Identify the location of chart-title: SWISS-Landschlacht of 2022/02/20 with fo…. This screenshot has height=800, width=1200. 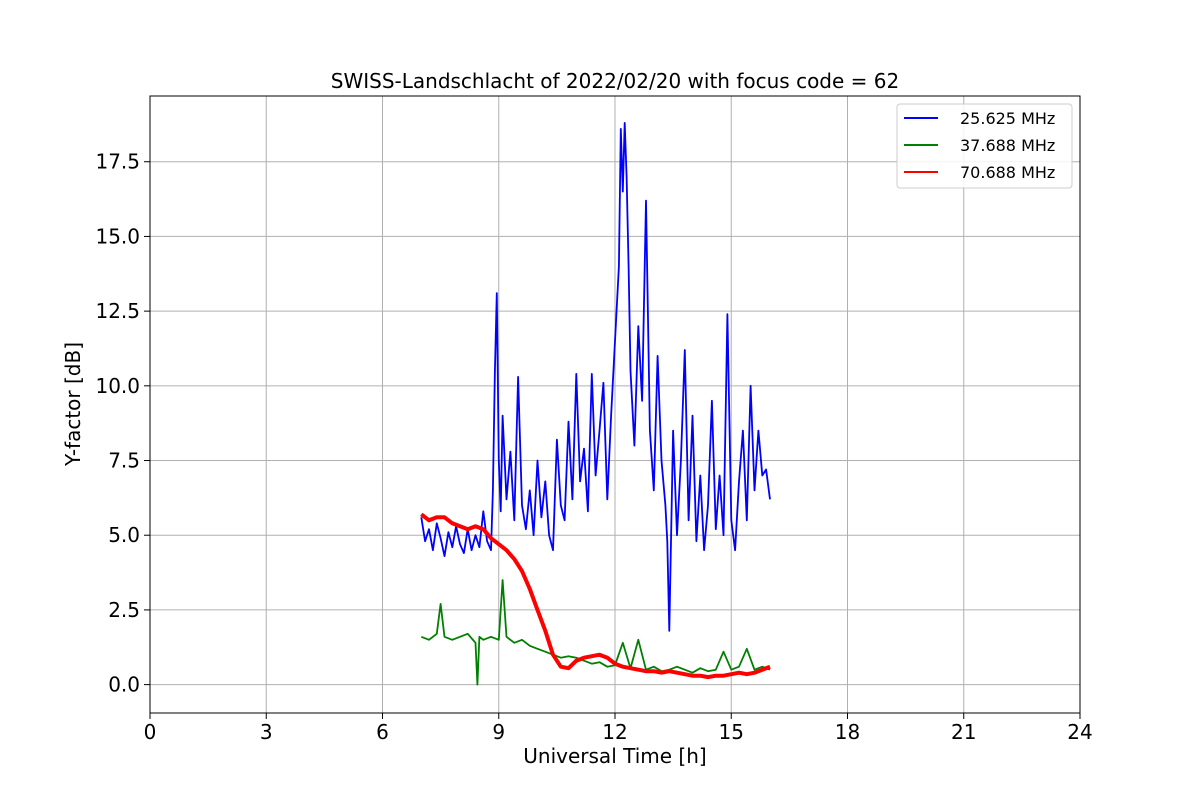
(615, 81).